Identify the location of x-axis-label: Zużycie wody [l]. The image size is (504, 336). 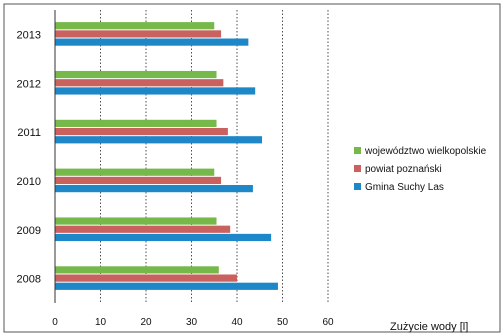
(429, 327).